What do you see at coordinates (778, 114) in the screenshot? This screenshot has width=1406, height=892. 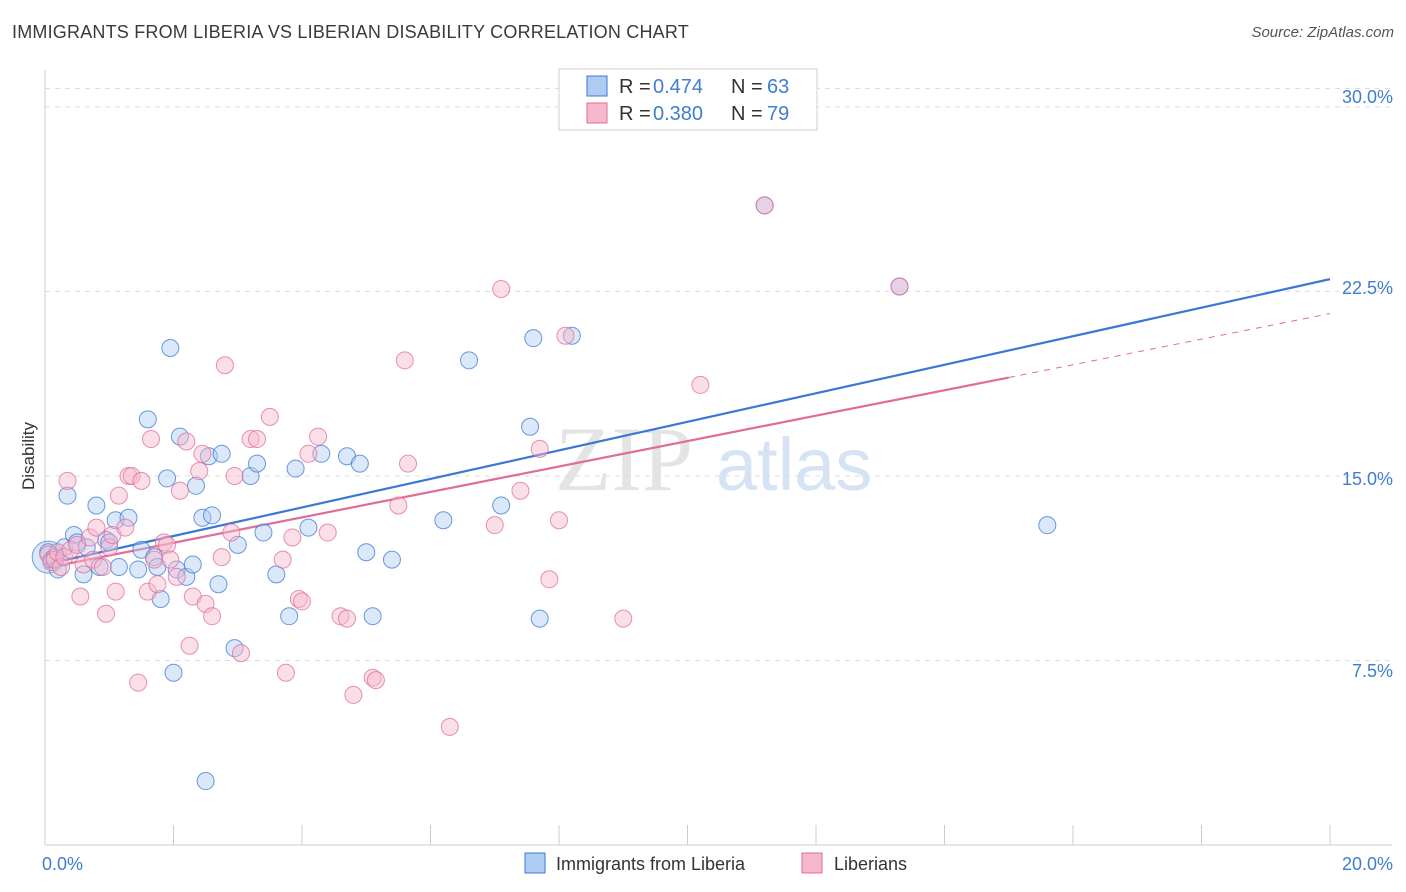 I see `legend-n-value-pink: 79` at bounding box center [778, 114].